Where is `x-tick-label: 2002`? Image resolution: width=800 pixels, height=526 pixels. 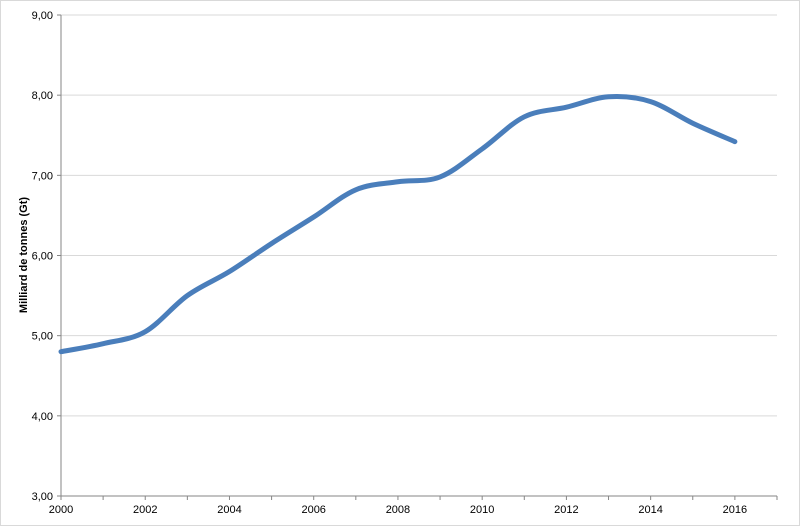
x-tick-label: 2002 is located at coordinates (145, 510).